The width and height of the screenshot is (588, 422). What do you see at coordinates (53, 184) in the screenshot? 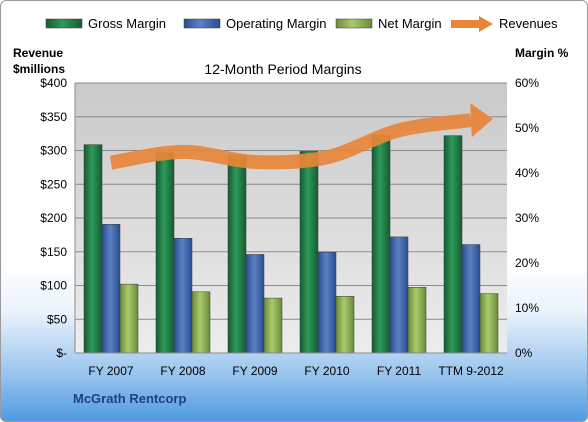
I see `left-tick-label: $250` at bounding box center [53, 184].